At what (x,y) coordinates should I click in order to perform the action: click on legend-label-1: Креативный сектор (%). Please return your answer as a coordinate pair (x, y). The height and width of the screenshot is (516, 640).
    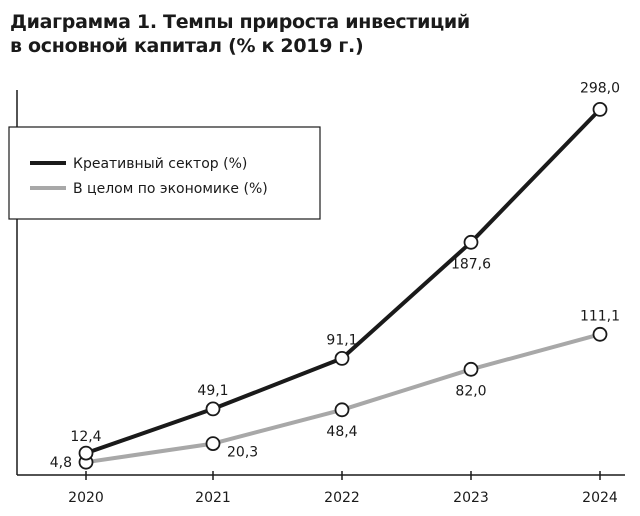
    Looking at the image, I should click on (160, 164).